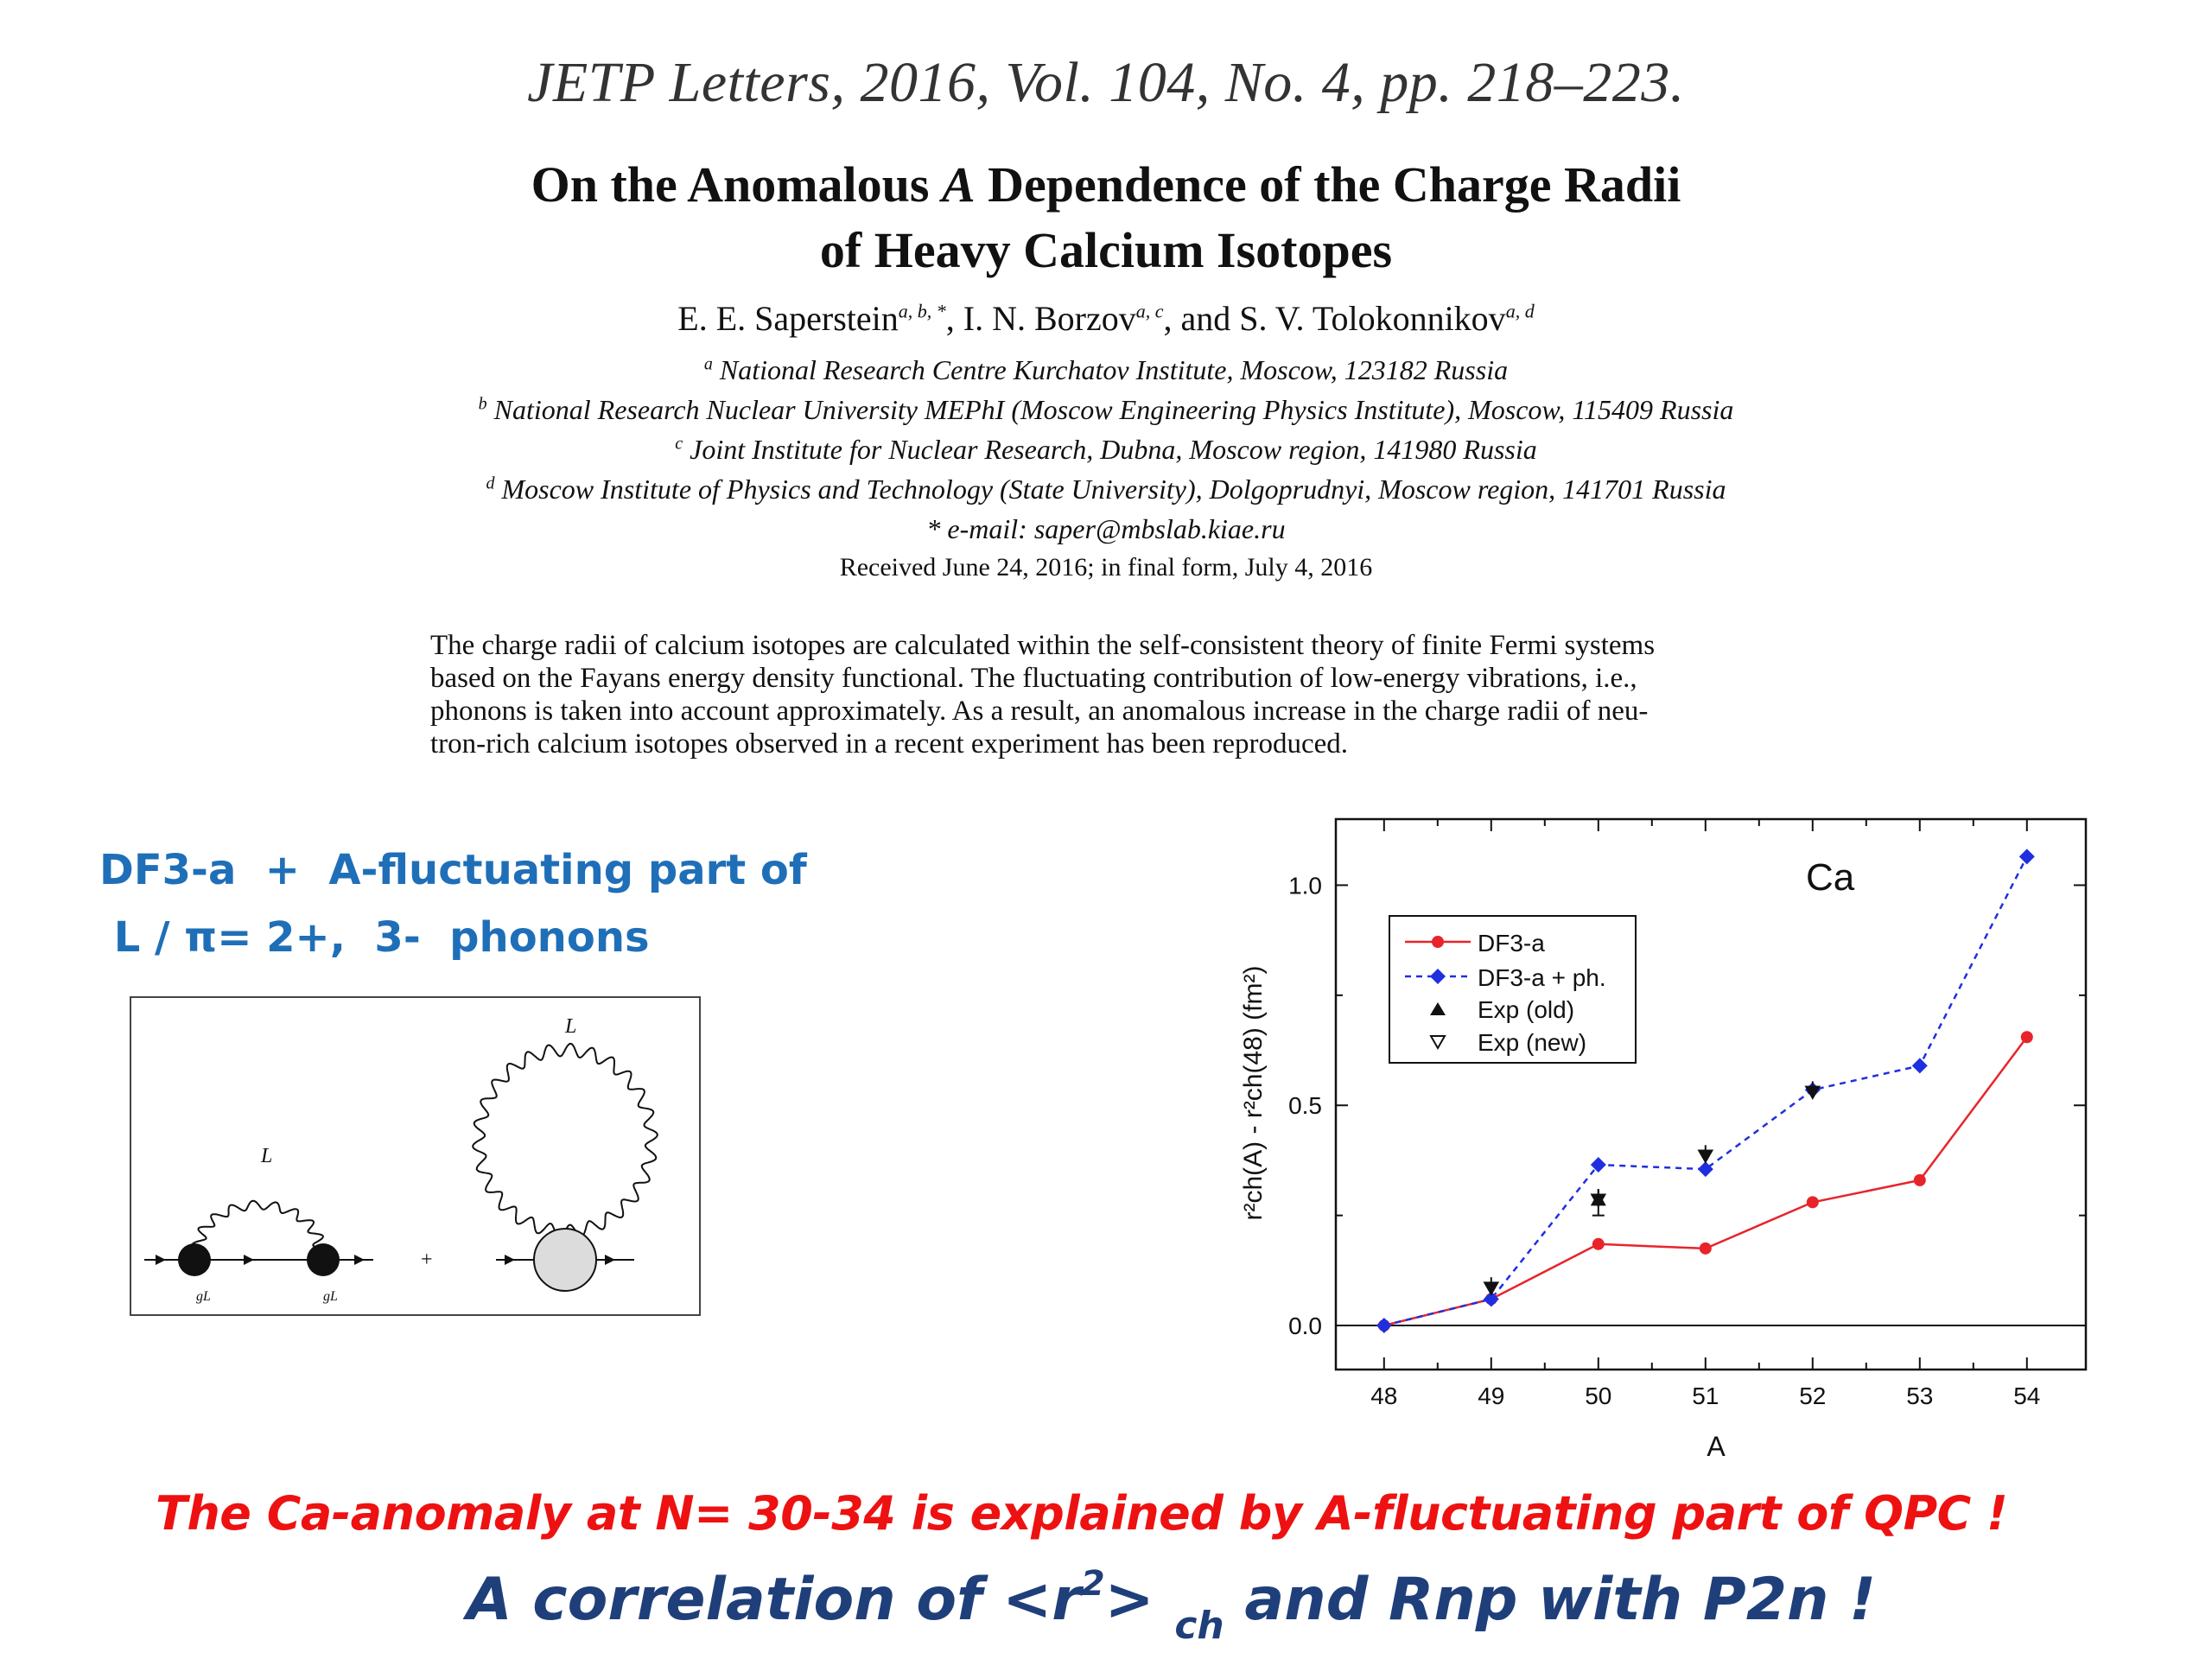  Describe the element at coordinates (736, 184) in the screenshot. I see `title-part1: On the Anomalous` at that location.